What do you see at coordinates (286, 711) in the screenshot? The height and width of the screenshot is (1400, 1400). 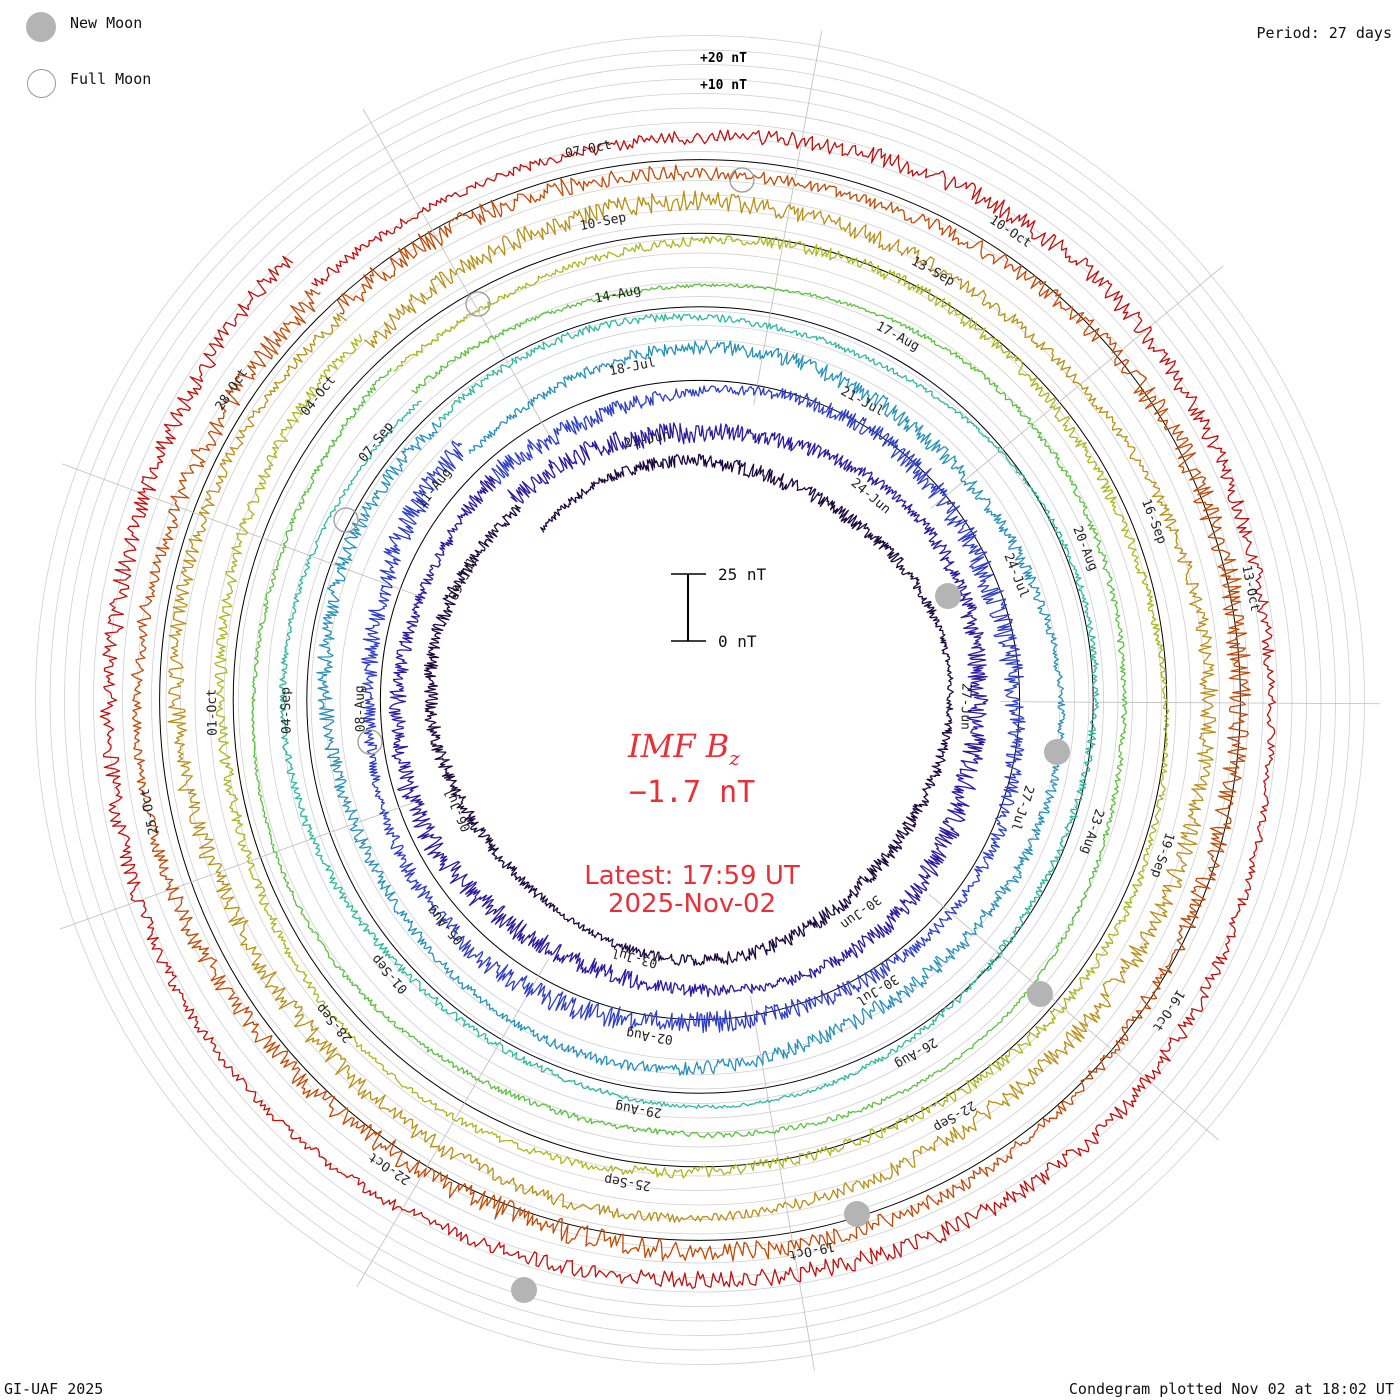 I see `date-label: 04-Sep` at bounding box center [286, 711].